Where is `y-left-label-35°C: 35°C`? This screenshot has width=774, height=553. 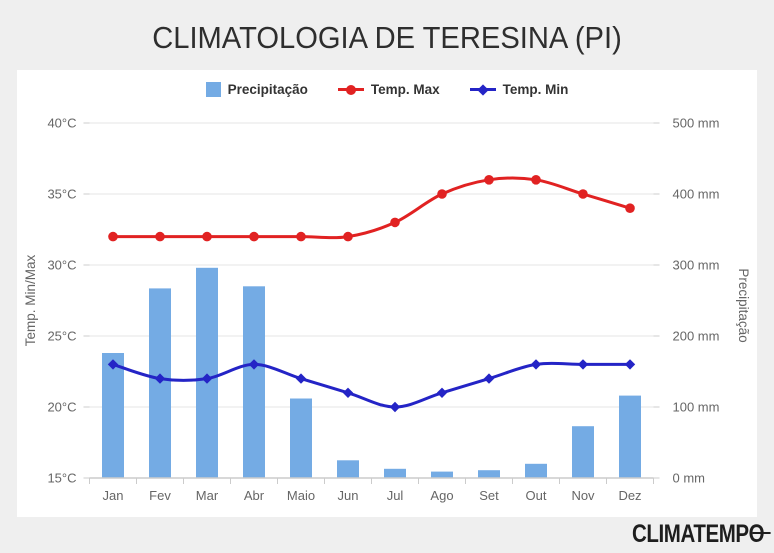
y-left-label-35°C: 35°C is located at coordinates (61, 194).